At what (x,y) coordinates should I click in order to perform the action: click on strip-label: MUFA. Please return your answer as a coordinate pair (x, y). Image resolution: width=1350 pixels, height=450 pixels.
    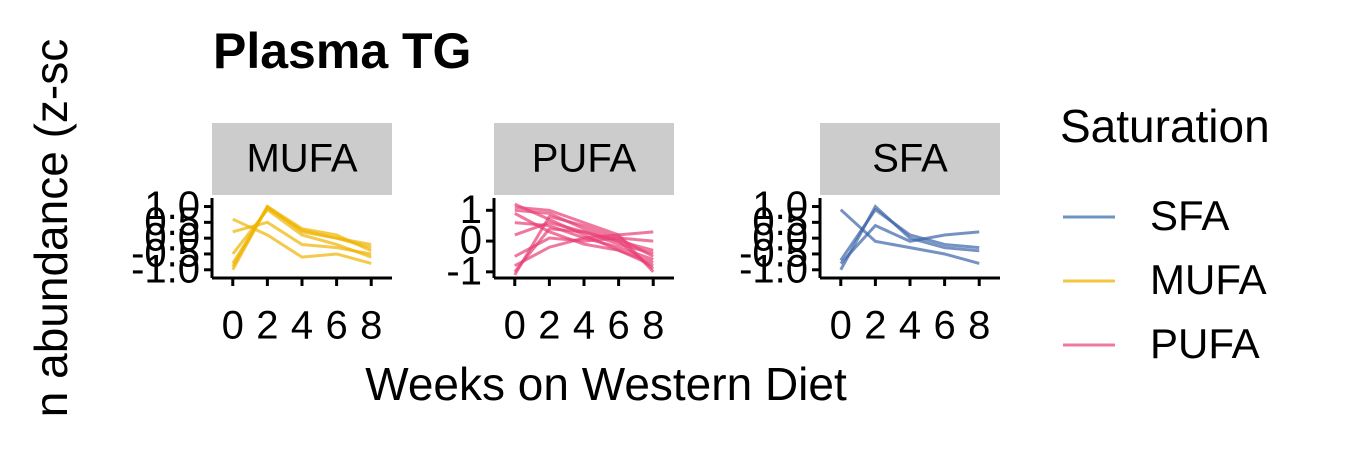
    Looking at the image, I should click on (301, 159).